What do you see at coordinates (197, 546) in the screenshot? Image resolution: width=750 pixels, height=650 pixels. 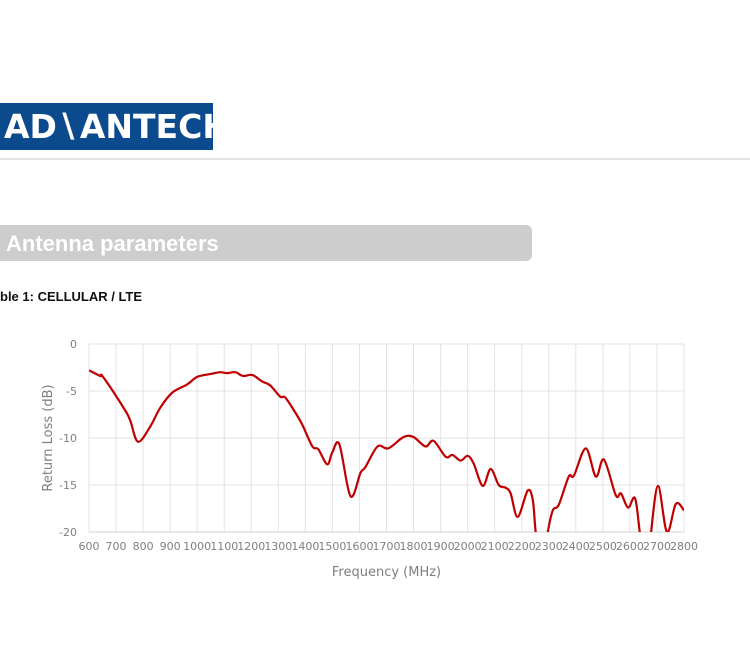 I see `x-tick-label: 1000` at bounding box center [197, 546].